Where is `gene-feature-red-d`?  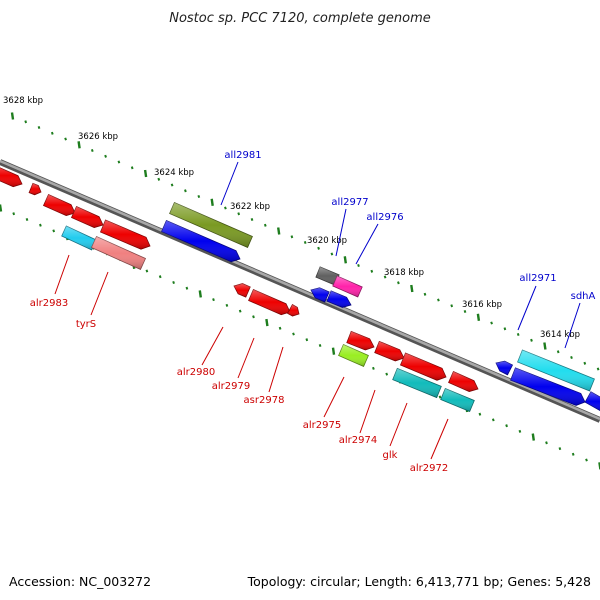
gene-feature-red-d is located at coordinates (87, 217).